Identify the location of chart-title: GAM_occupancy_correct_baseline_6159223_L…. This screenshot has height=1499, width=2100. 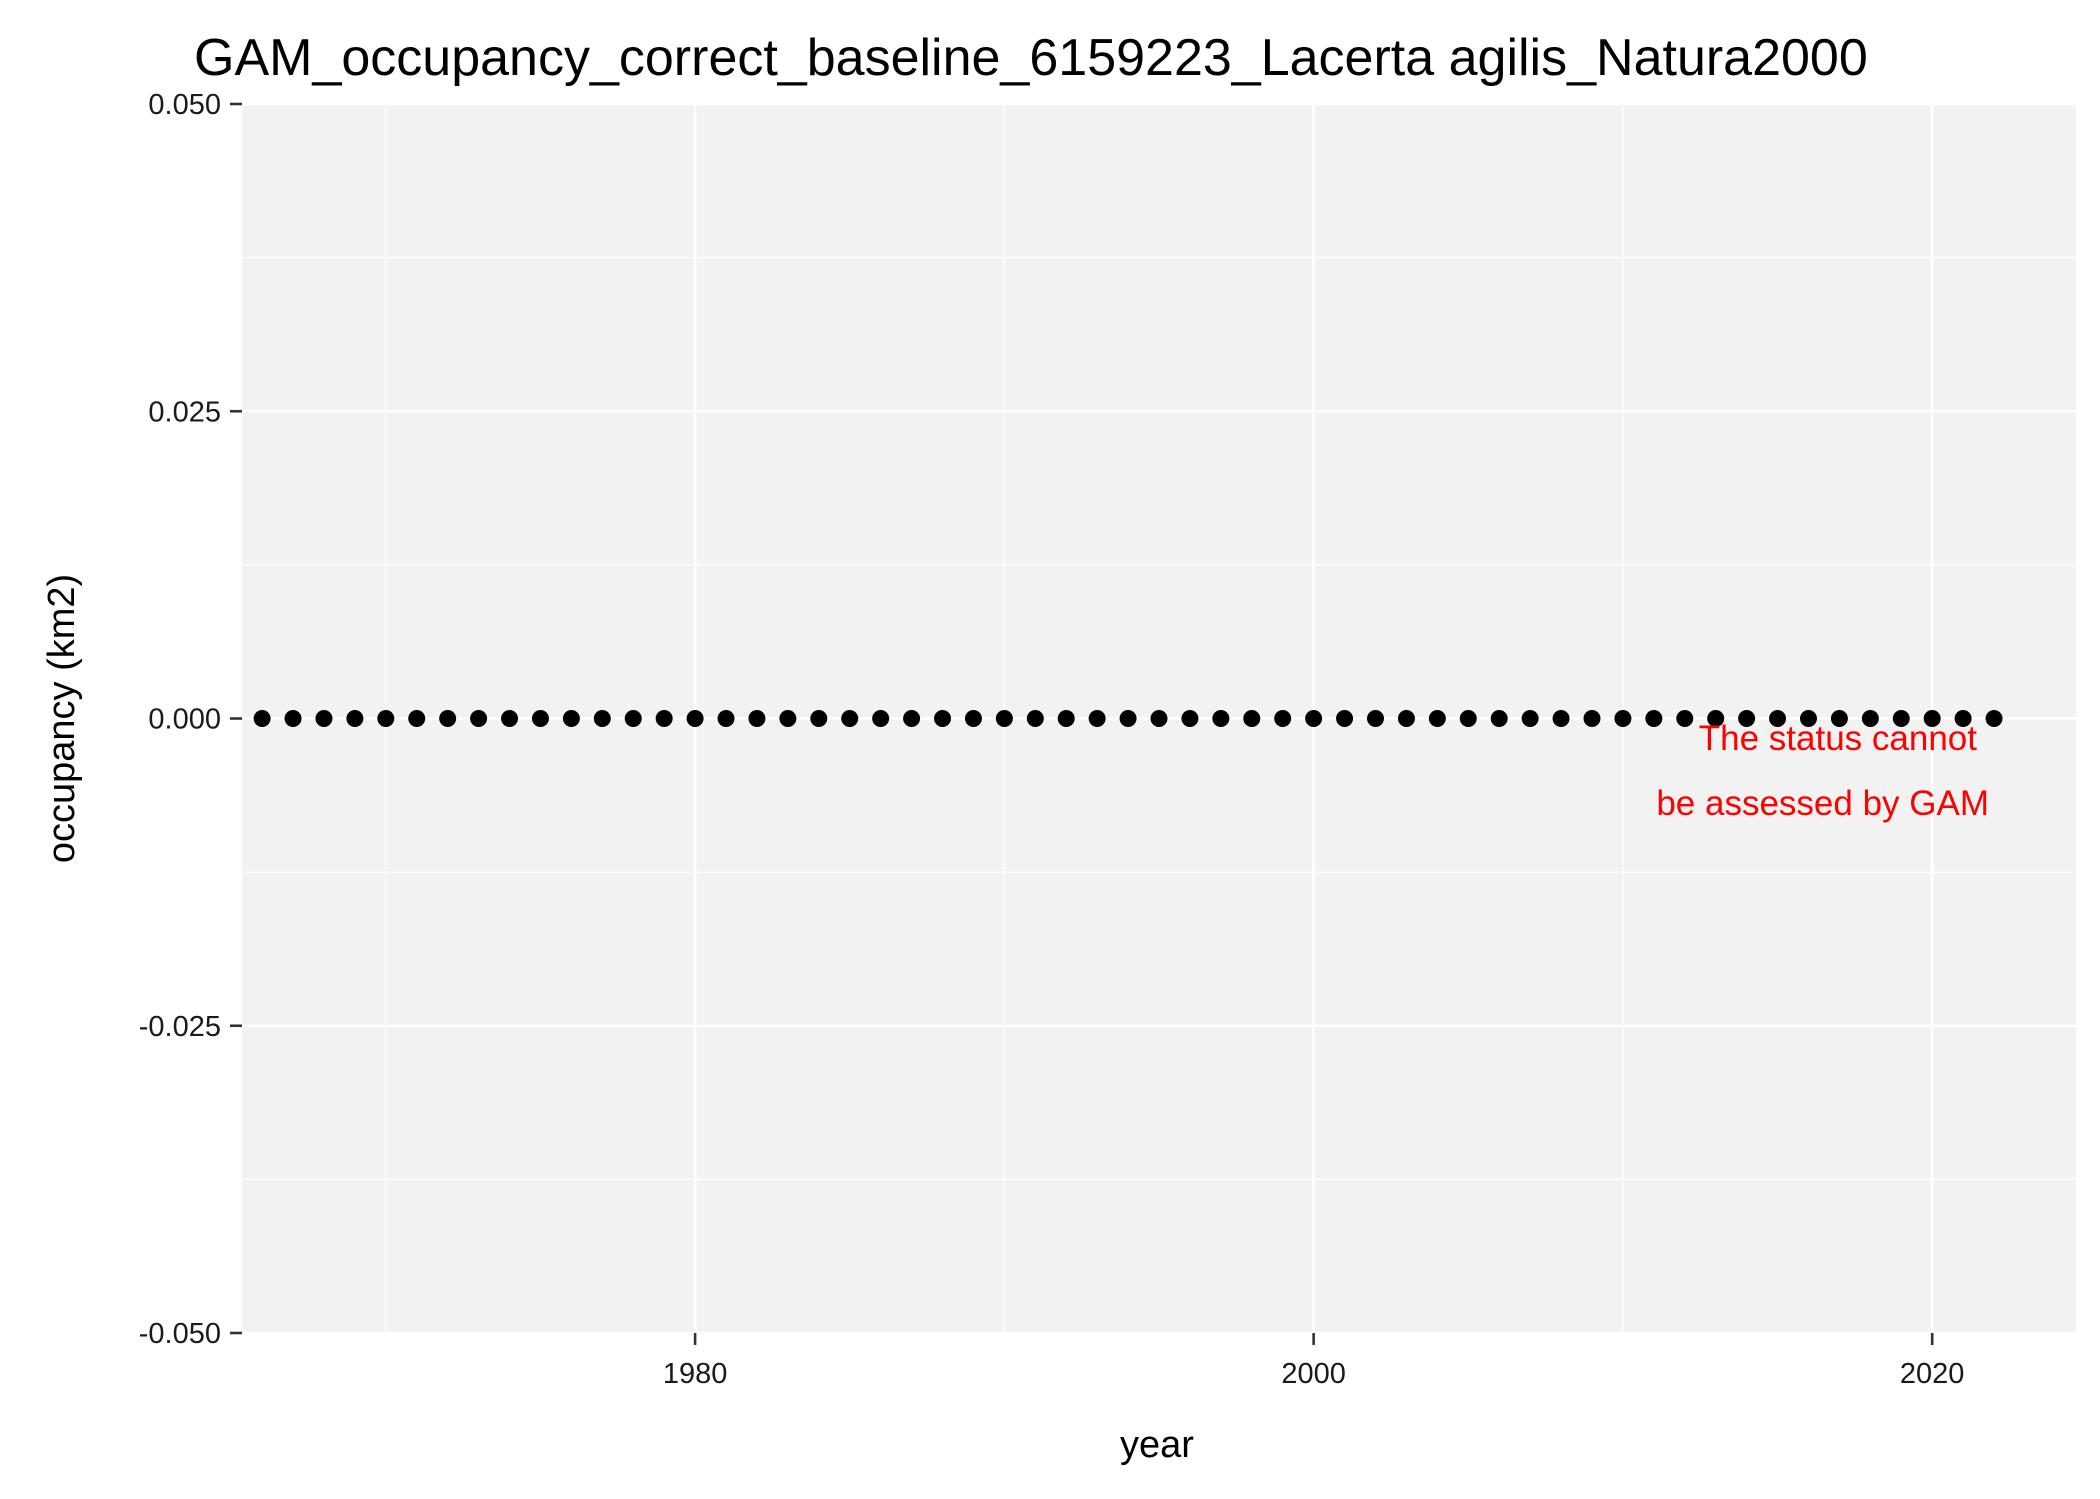
(1031, 58).